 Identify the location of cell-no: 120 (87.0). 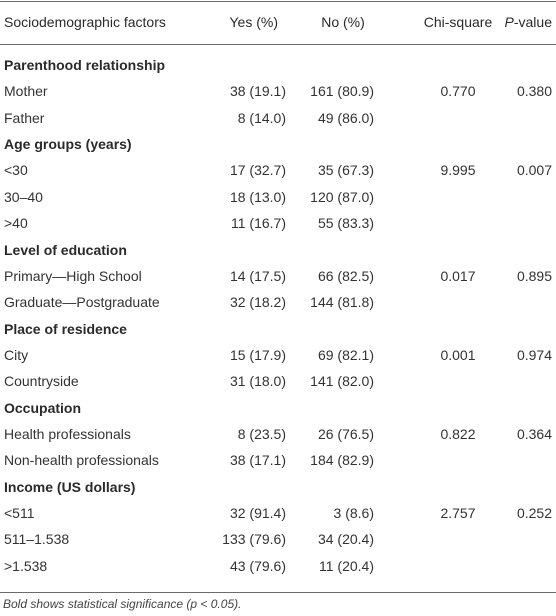
(342, 196).